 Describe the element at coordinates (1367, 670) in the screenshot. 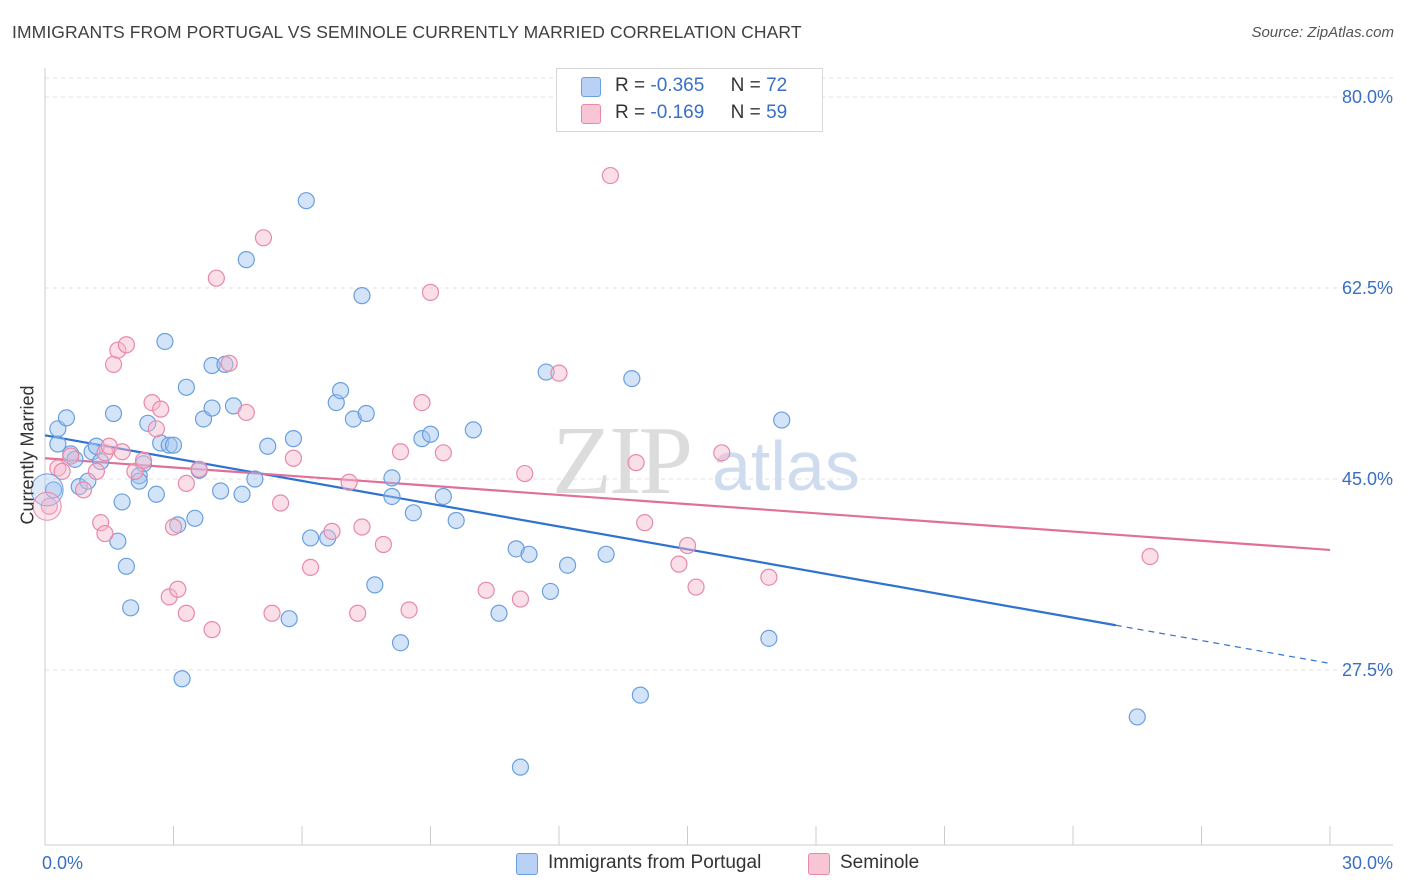

I see `y-tick-label: 27.5%` at that location.